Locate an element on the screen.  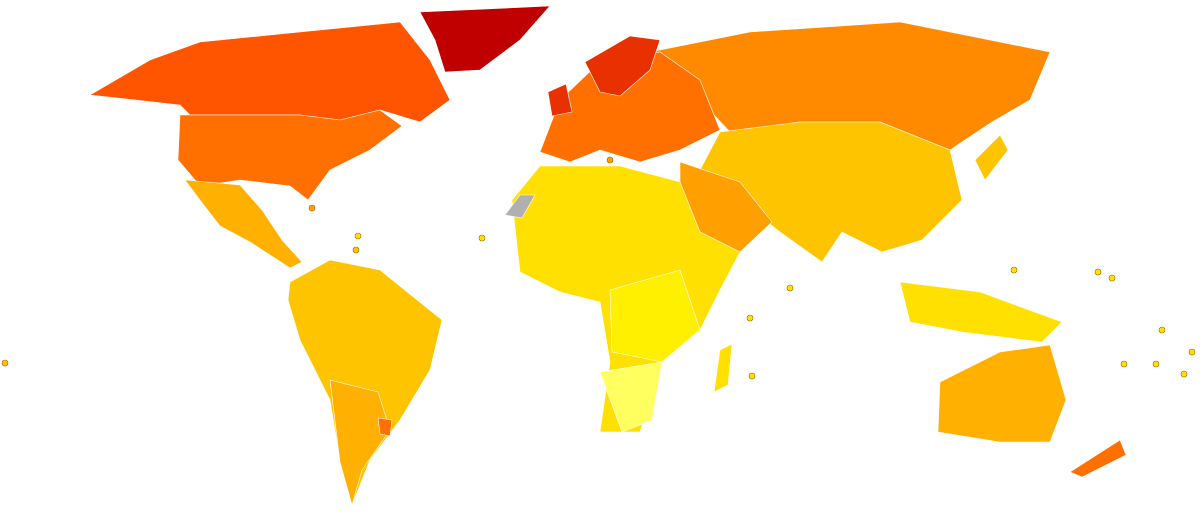
canada is located at coordinates (270, 72).